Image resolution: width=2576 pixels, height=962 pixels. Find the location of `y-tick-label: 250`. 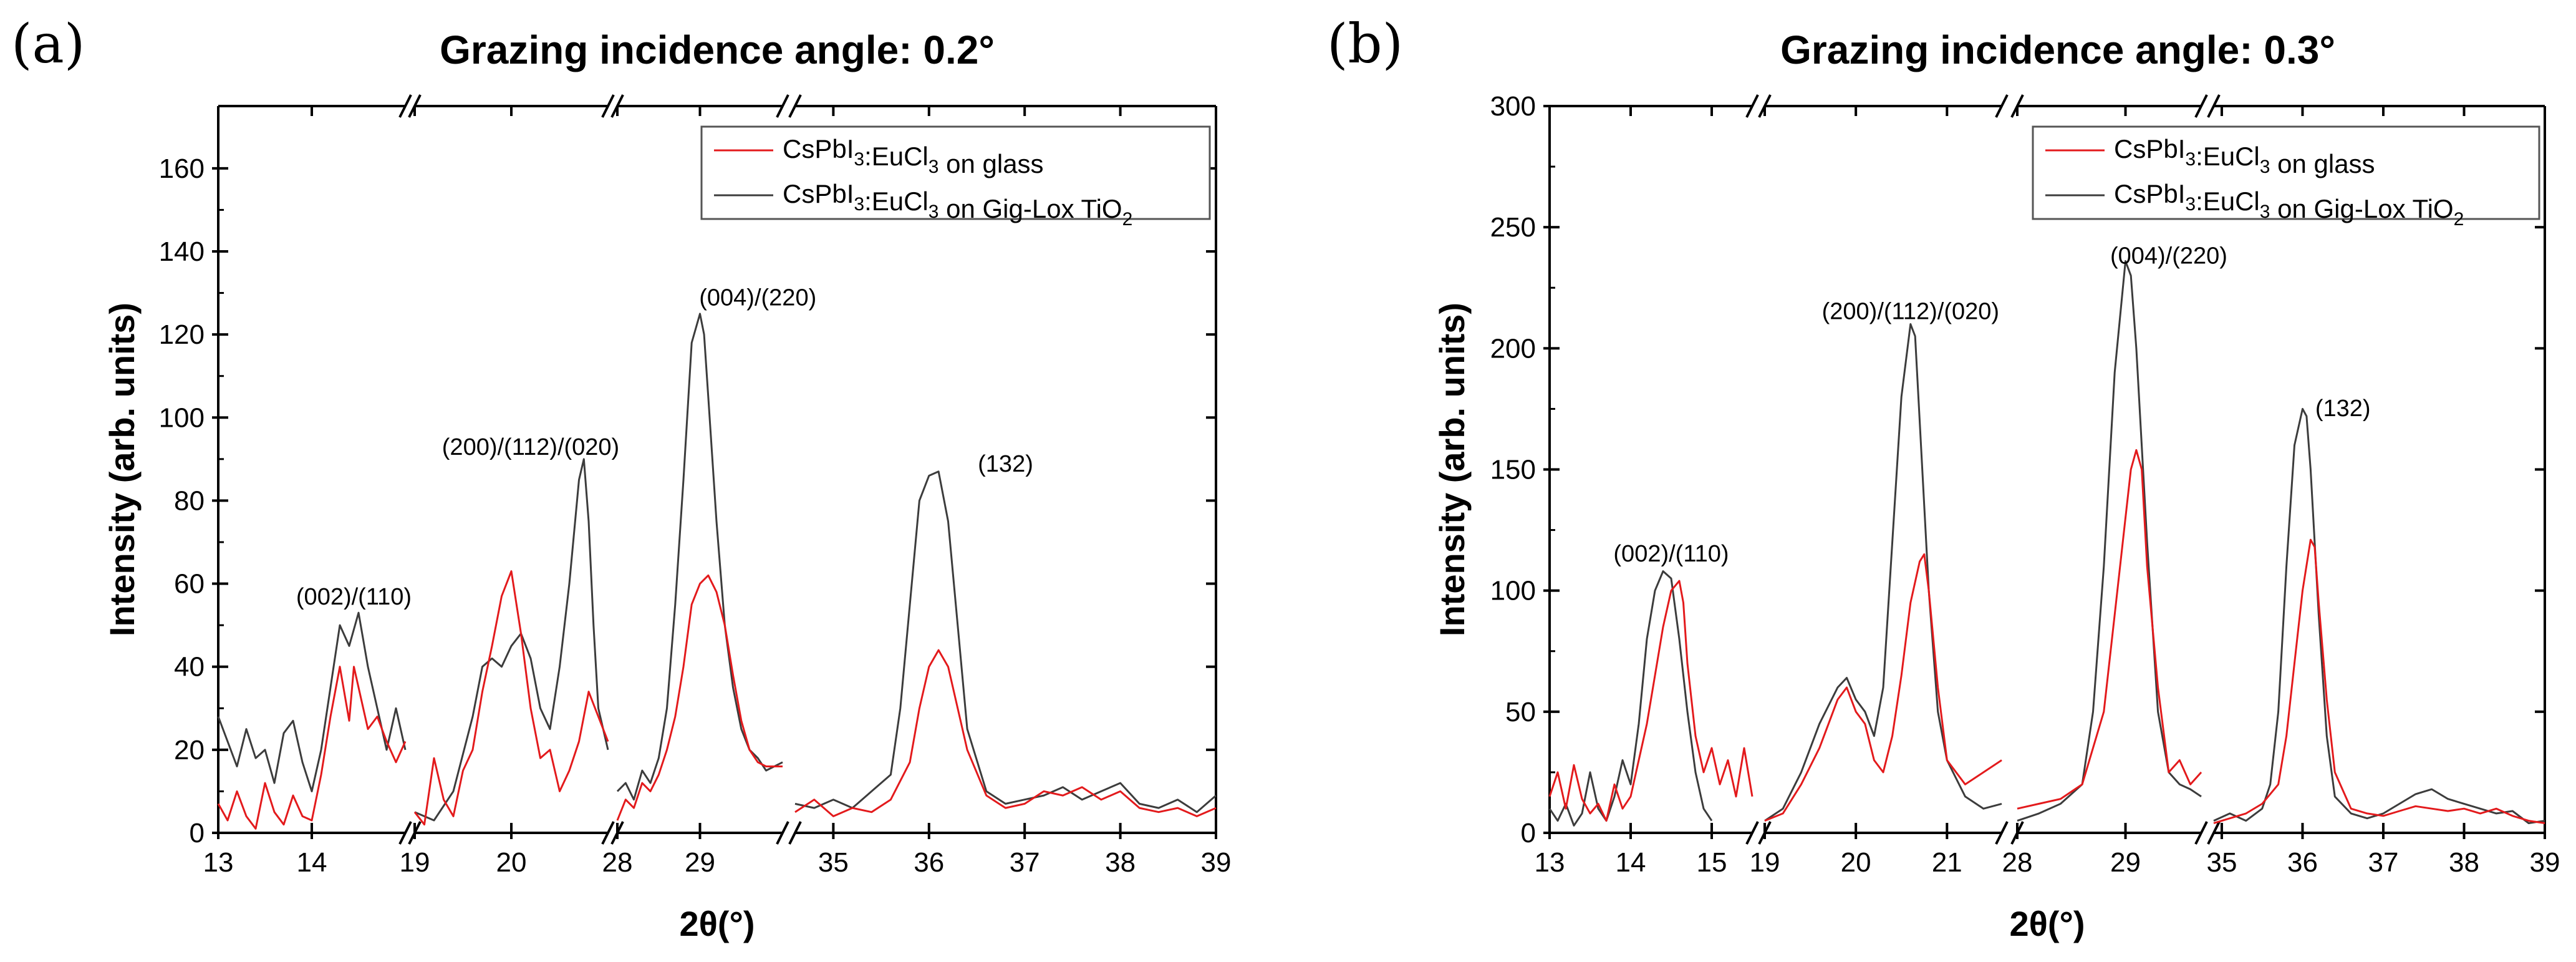

y-tick-label: 250 is located at coordinates (1513, 227).